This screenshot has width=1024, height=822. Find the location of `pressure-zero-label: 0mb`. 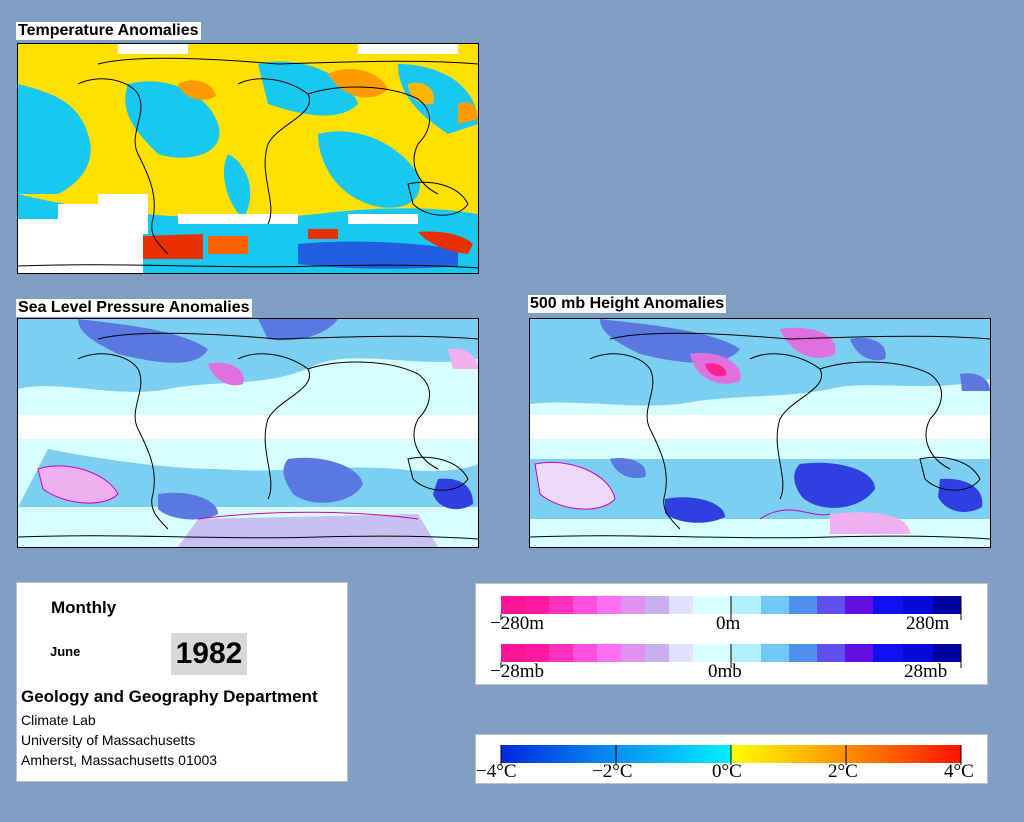

pressure-zero-label: 0mb is located at coordinates (725, 671).